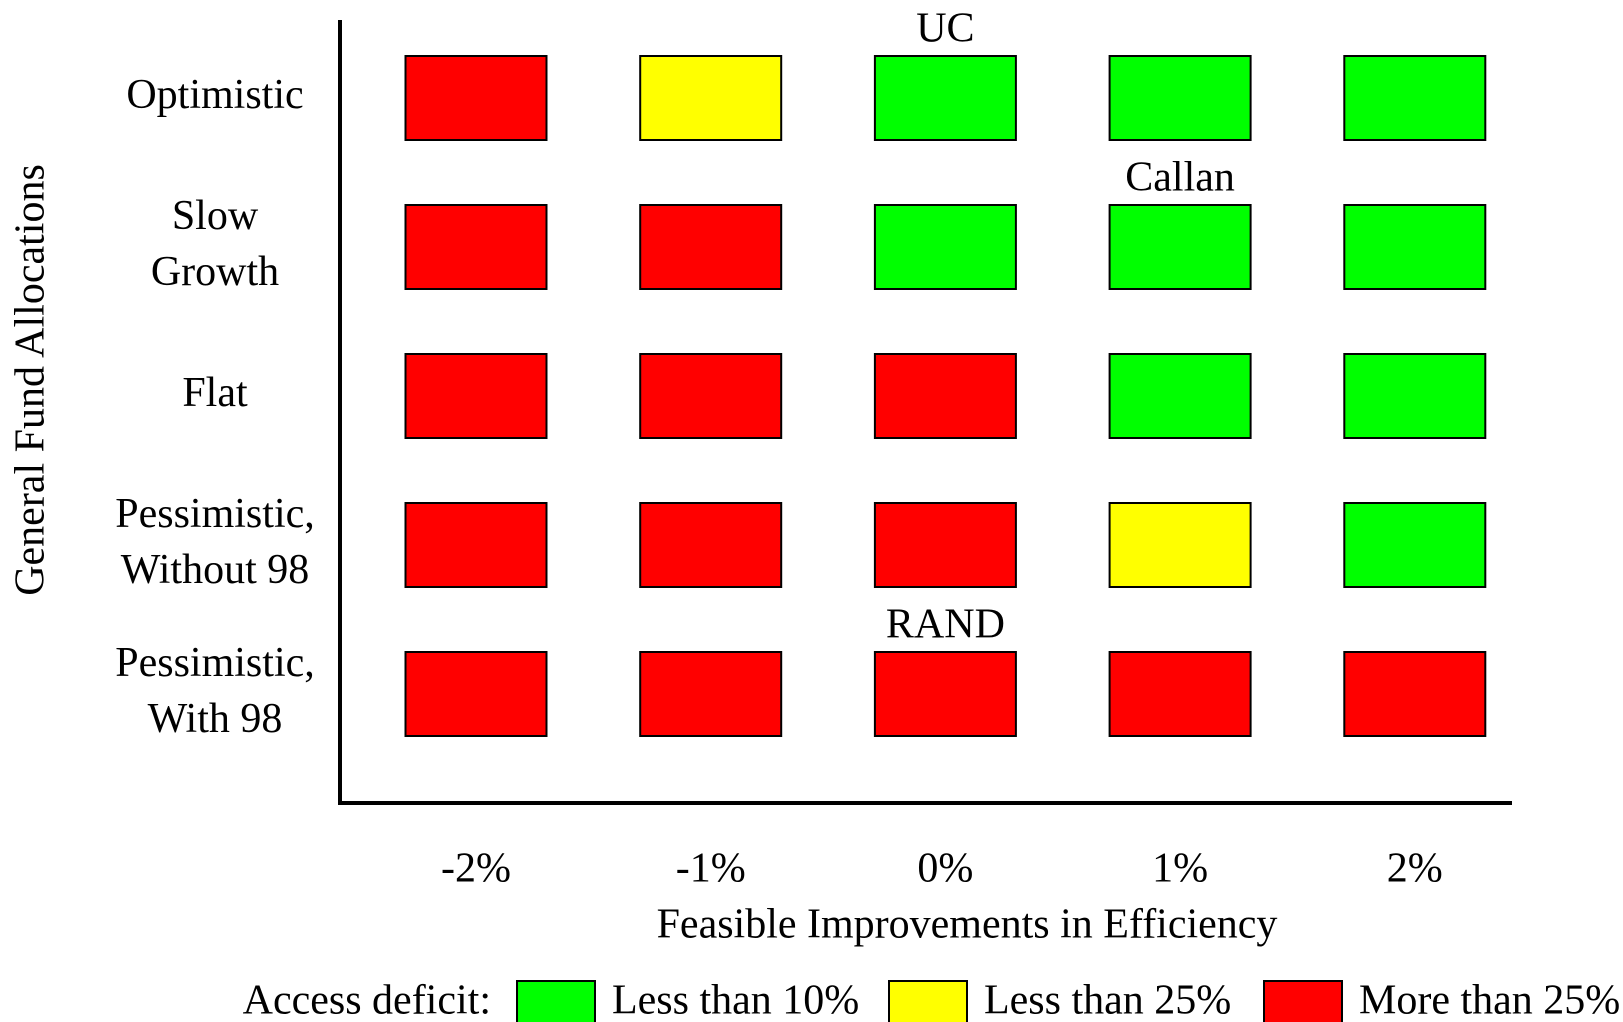 This screenshot has width=1623, height=1022. I want to click on y-tick-label: Flat, so click(215, 393).